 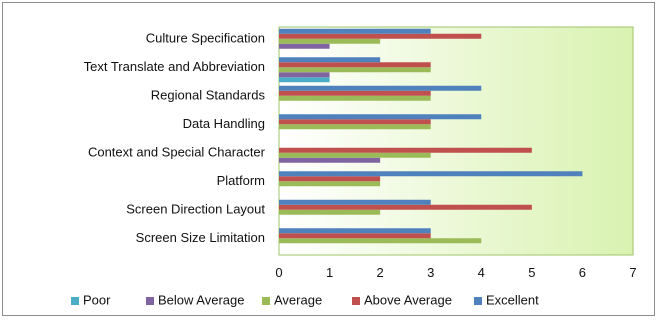 What do you see at coordinates (224, 123) in the screenshot?
I see `category-label: Data Handling` at bounding box center [224, 123].